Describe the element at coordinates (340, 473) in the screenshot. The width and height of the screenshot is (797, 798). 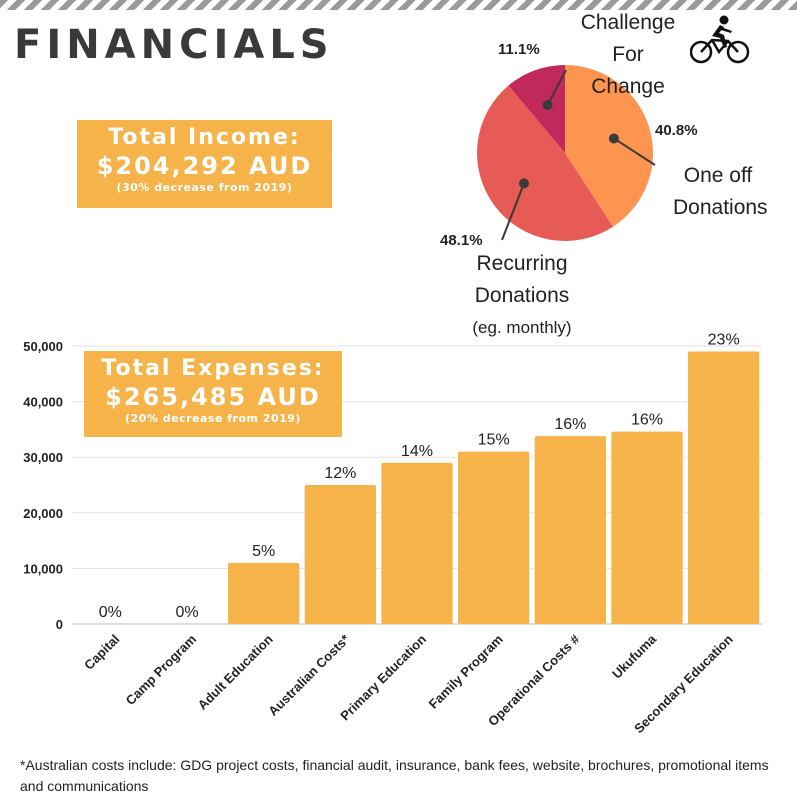
I see `bar-value-label: 12%` at that location.